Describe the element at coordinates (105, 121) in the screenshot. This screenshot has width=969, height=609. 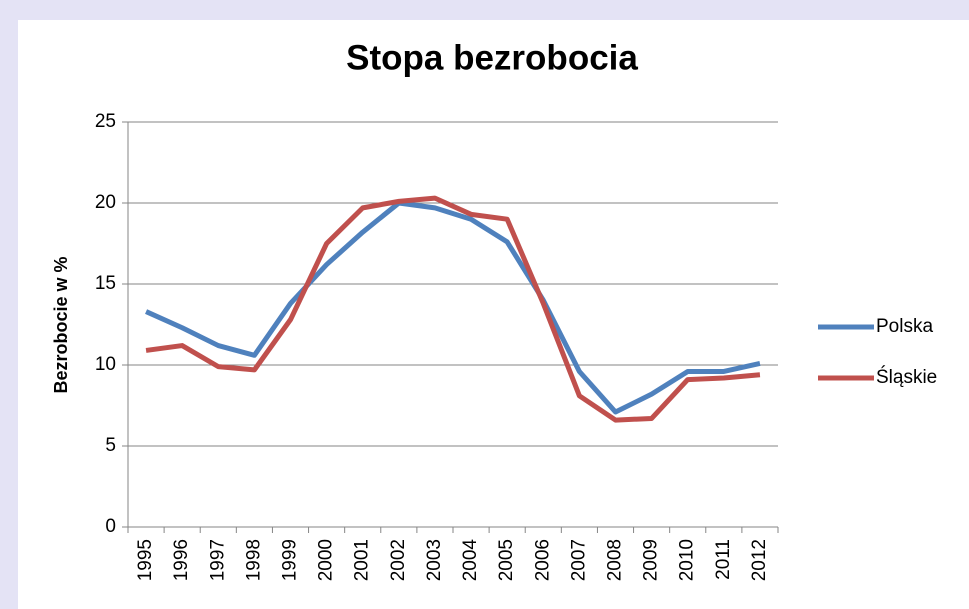
I see `y-tick-label: 25` at that location.